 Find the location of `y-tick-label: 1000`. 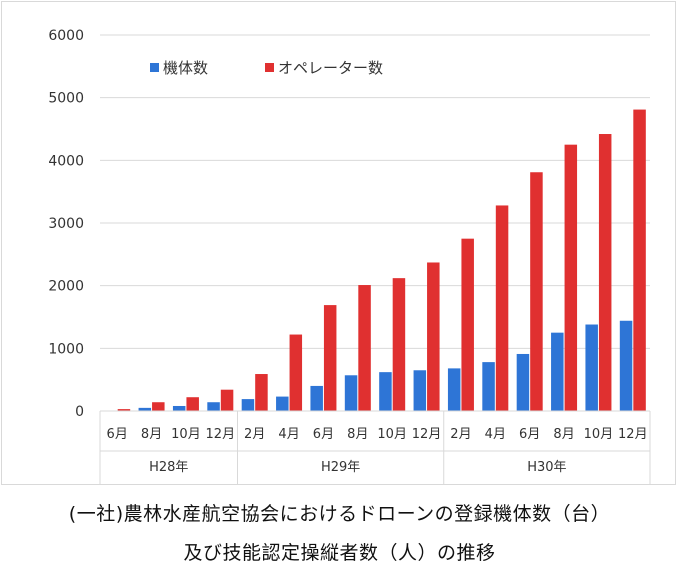

y-tick-label: 1000 is located at coordinates (66, 349).